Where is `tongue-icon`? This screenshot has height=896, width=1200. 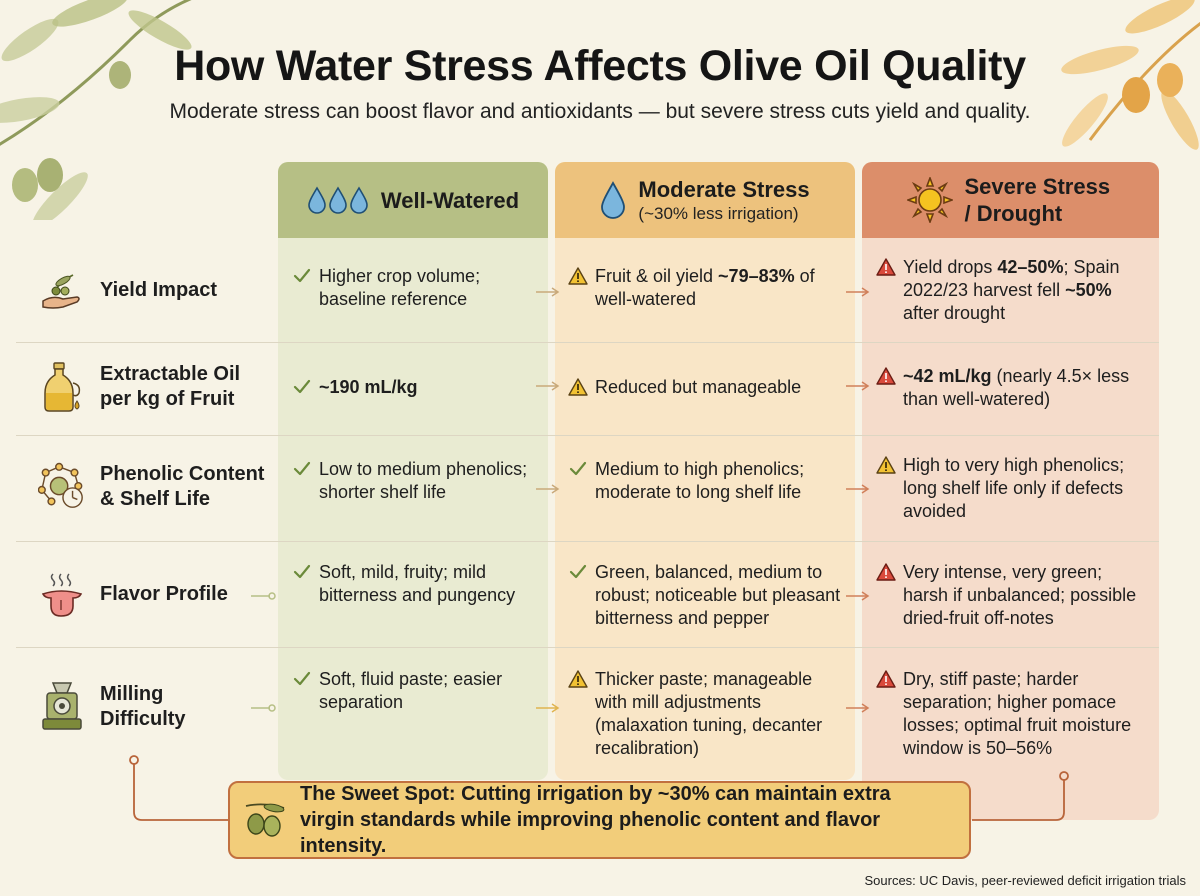
tongue-icon is located at coordinates (62, 594).